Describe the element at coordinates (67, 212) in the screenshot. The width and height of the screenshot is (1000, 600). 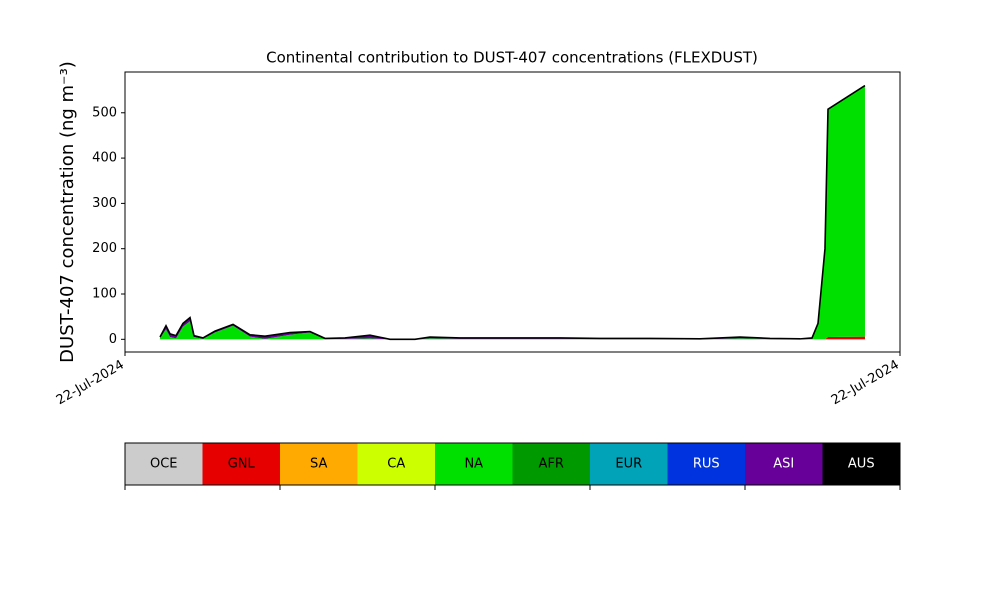
I see `y-axis-label: DUST-407 concentration (ng m⁻³)` at that location.